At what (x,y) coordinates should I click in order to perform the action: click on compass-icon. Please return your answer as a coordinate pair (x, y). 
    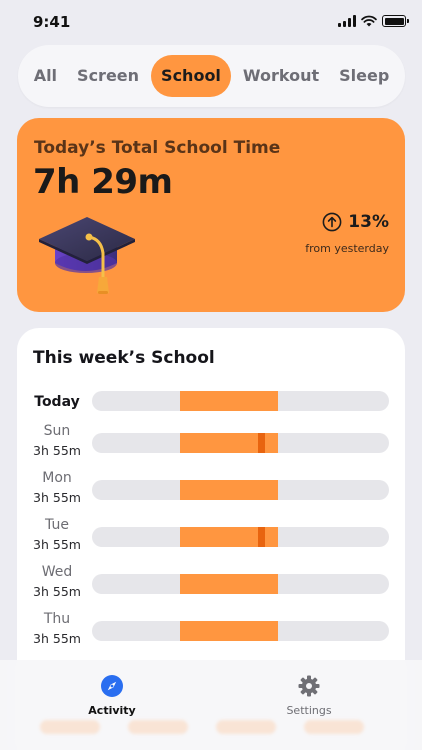
    Looking at the image, I should click on (112, 686).